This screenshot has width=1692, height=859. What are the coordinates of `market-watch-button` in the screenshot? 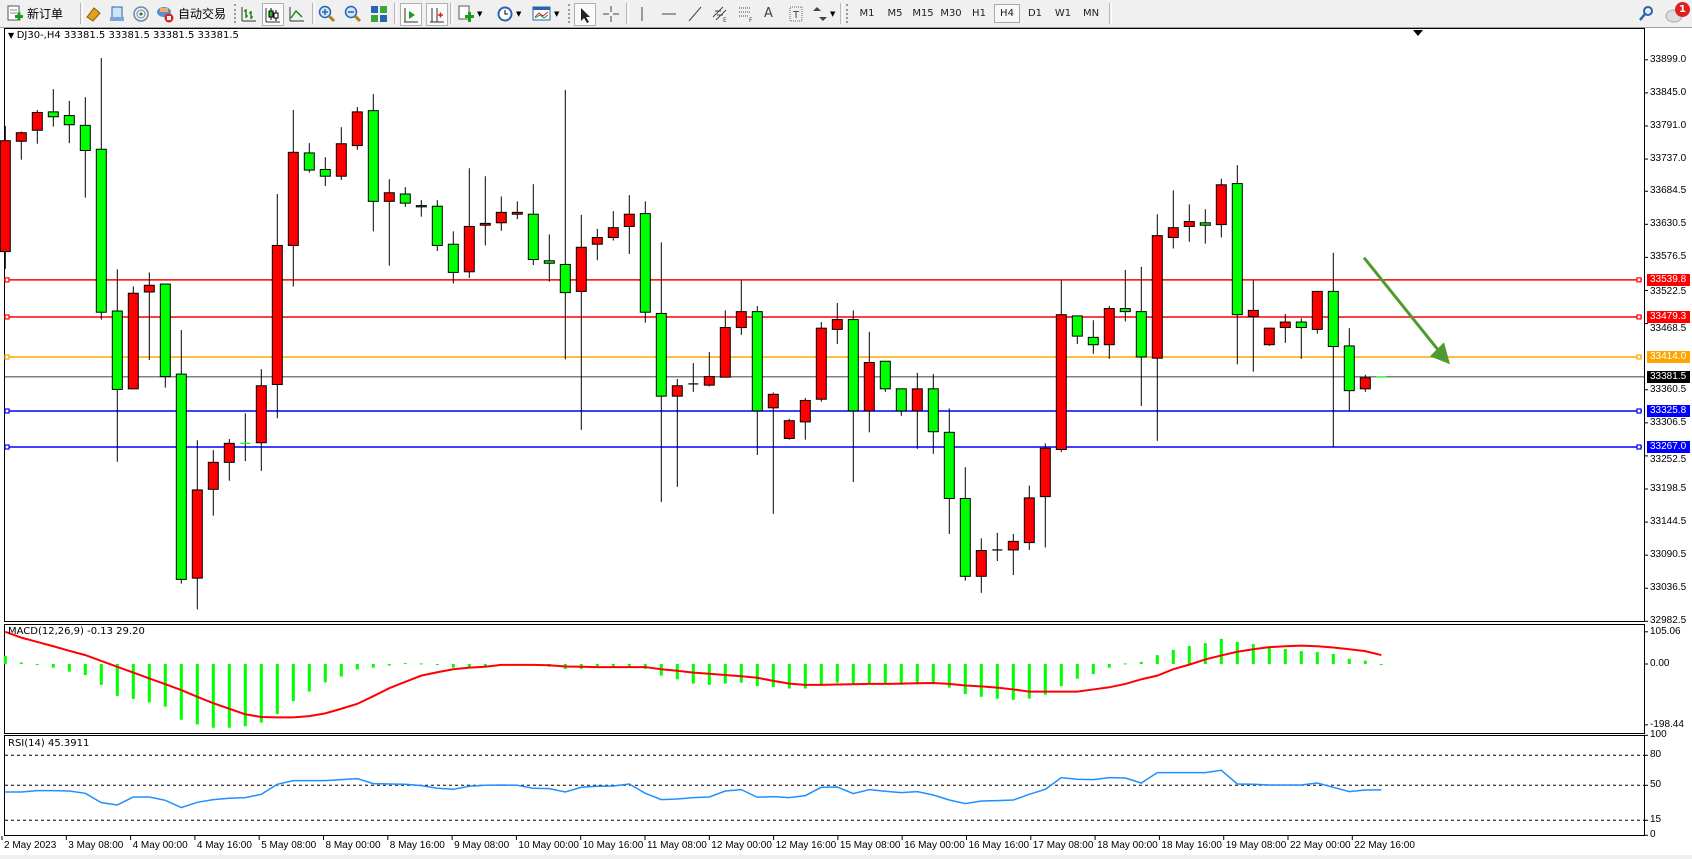 It's located at (93, 13).